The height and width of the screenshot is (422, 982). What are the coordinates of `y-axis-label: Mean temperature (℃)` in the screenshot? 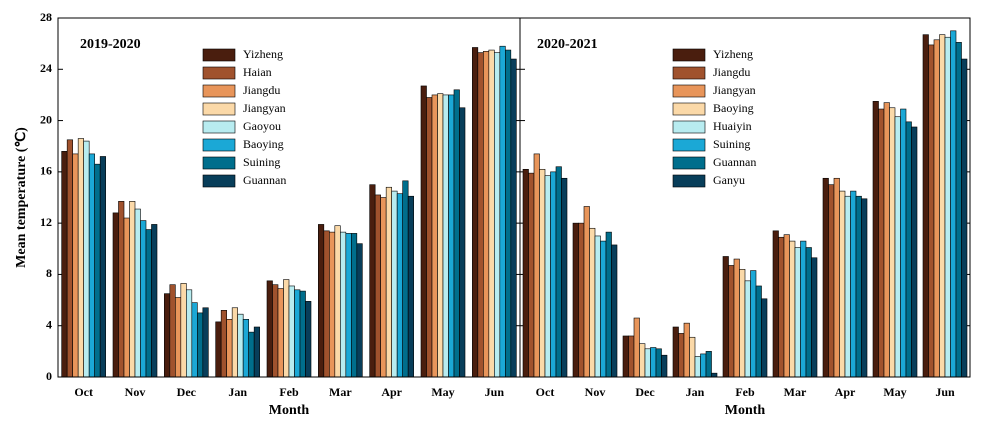 It's located at (21, 197).